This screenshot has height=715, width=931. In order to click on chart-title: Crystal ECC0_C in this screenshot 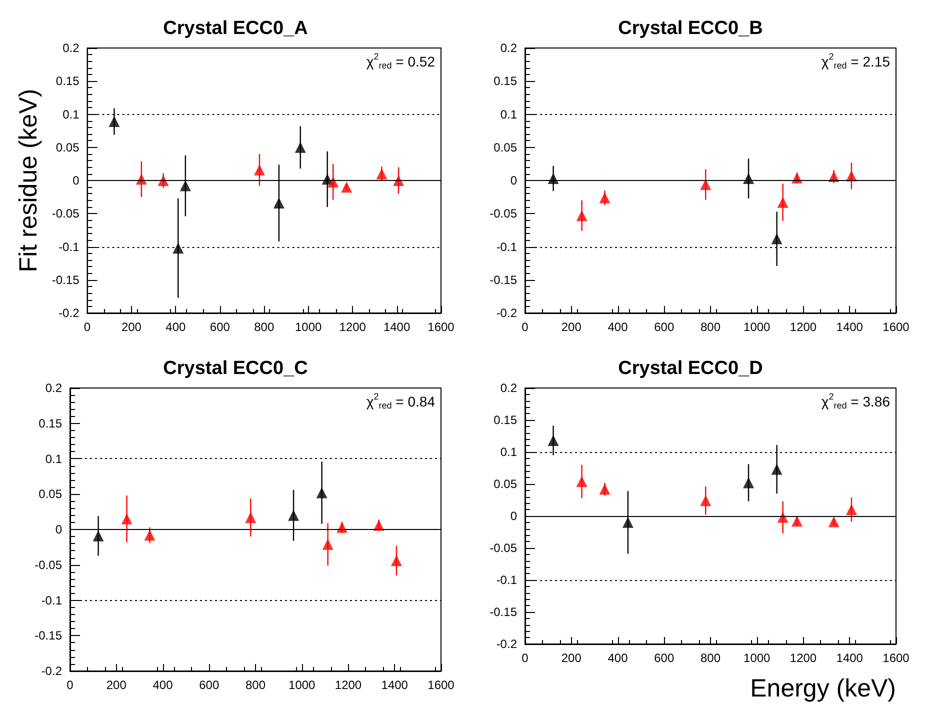, I will do `click(235, 368)`.